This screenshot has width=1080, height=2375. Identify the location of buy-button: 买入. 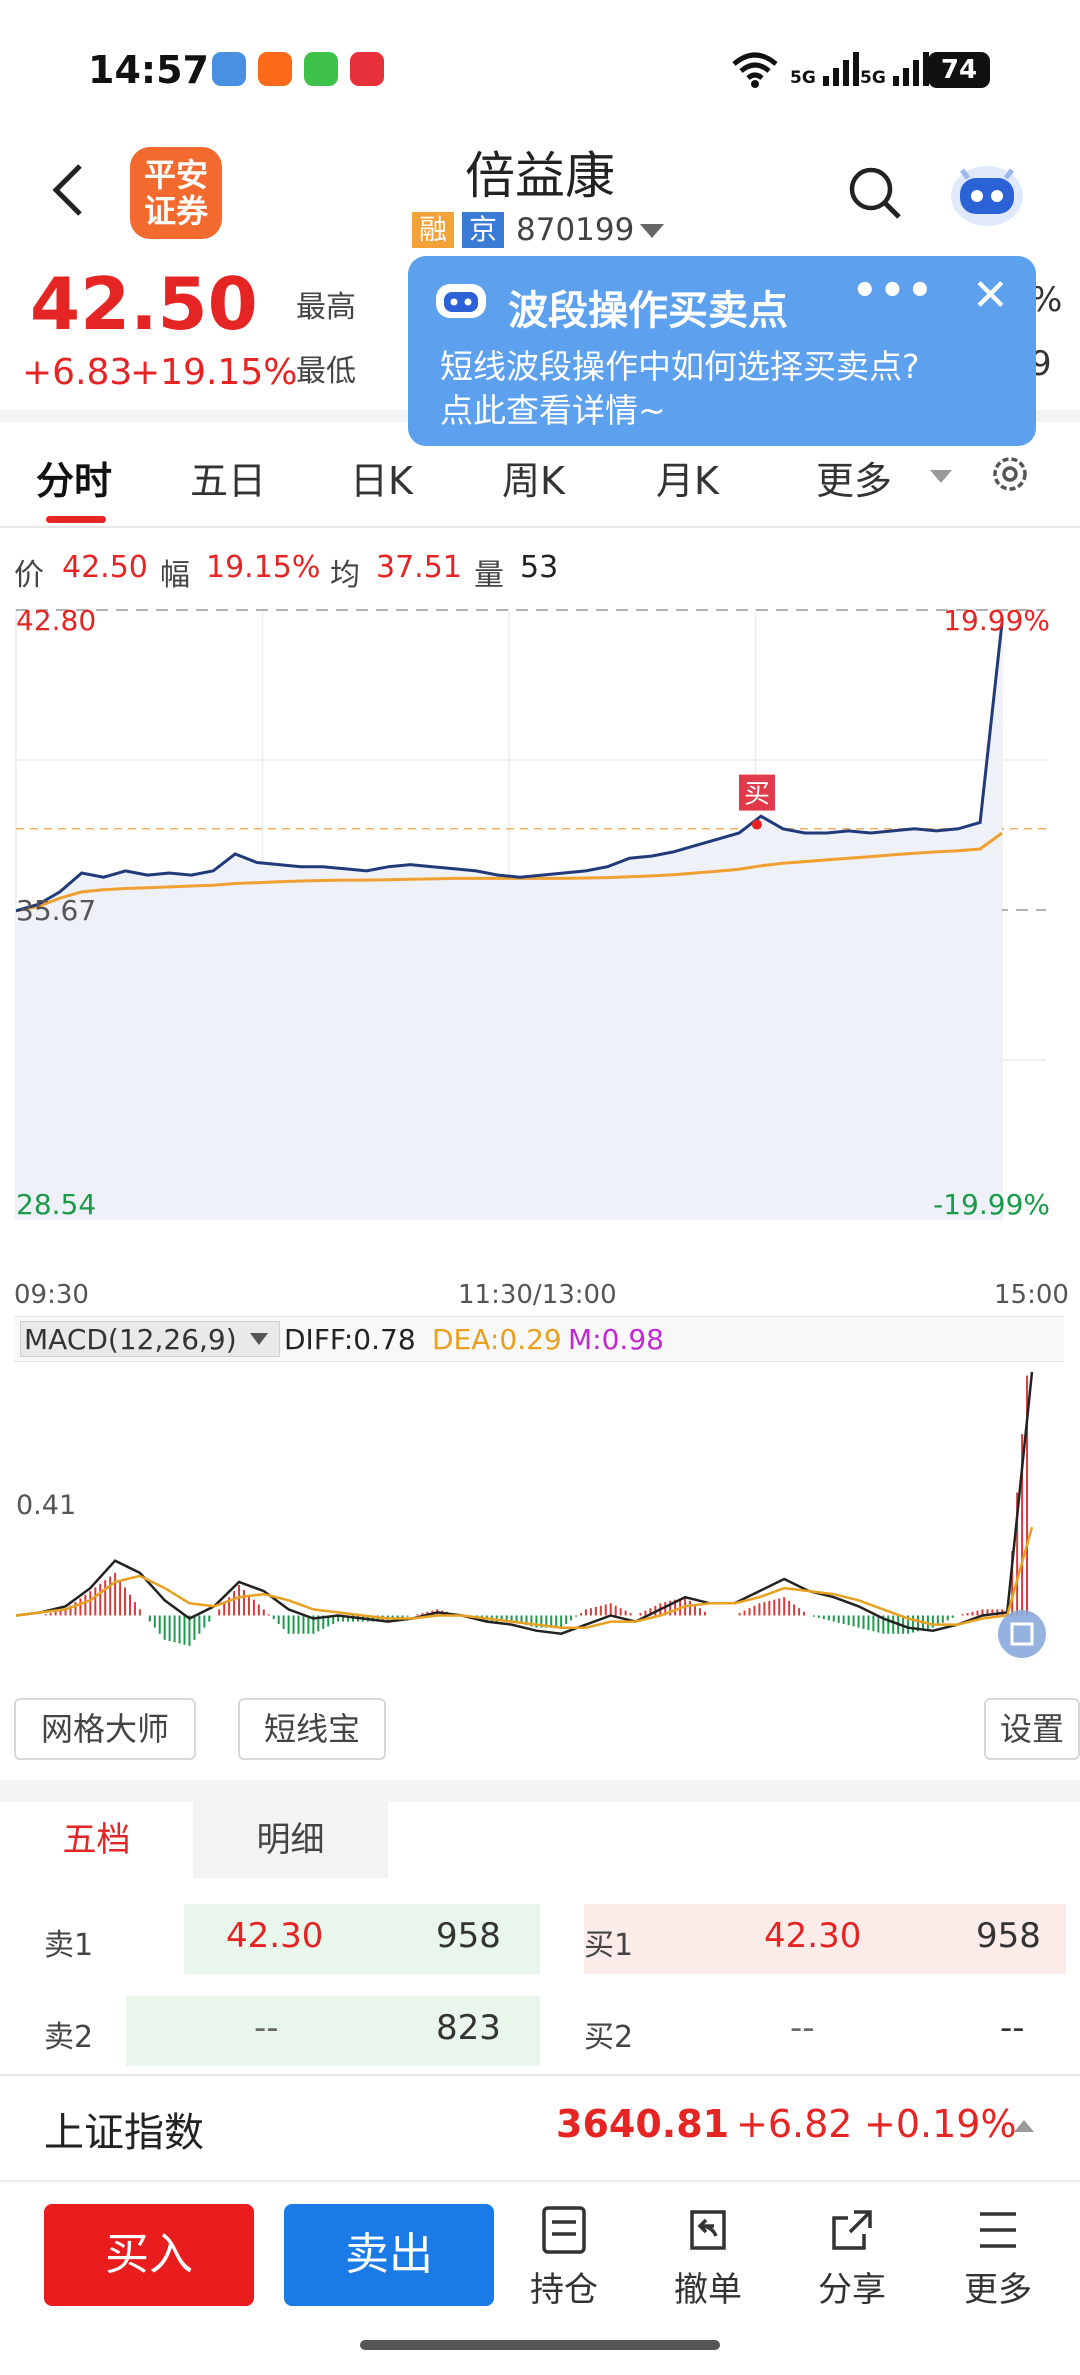
(149, 2255).